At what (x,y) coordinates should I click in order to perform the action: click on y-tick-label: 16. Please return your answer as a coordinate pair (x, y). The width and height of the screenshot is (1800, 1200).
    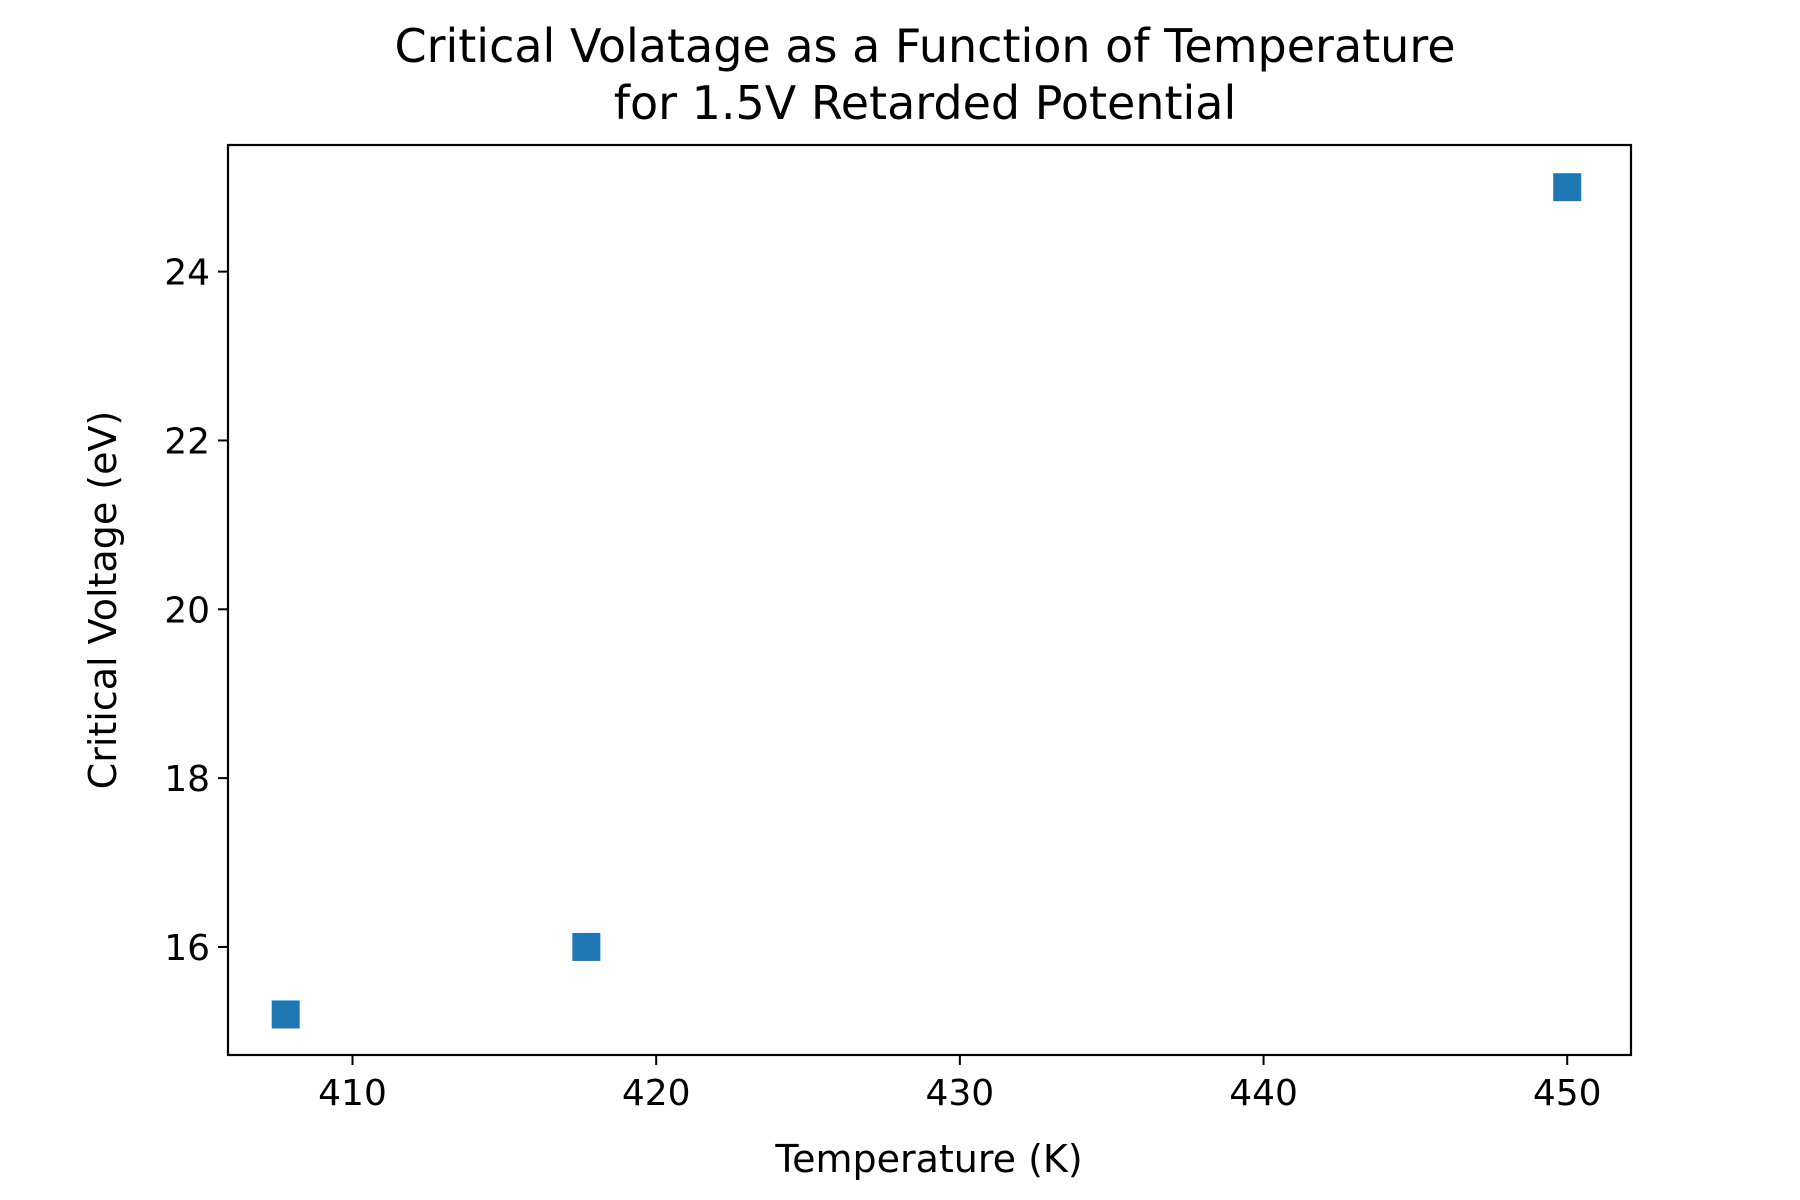
    Looking at the image, I should click on (187, 948).